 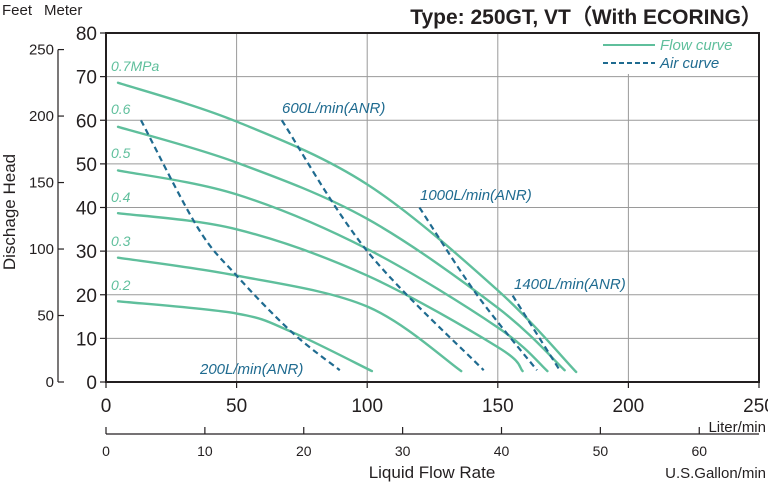 I want to click on y-tick-label: 0, so click(x=91, y=383).